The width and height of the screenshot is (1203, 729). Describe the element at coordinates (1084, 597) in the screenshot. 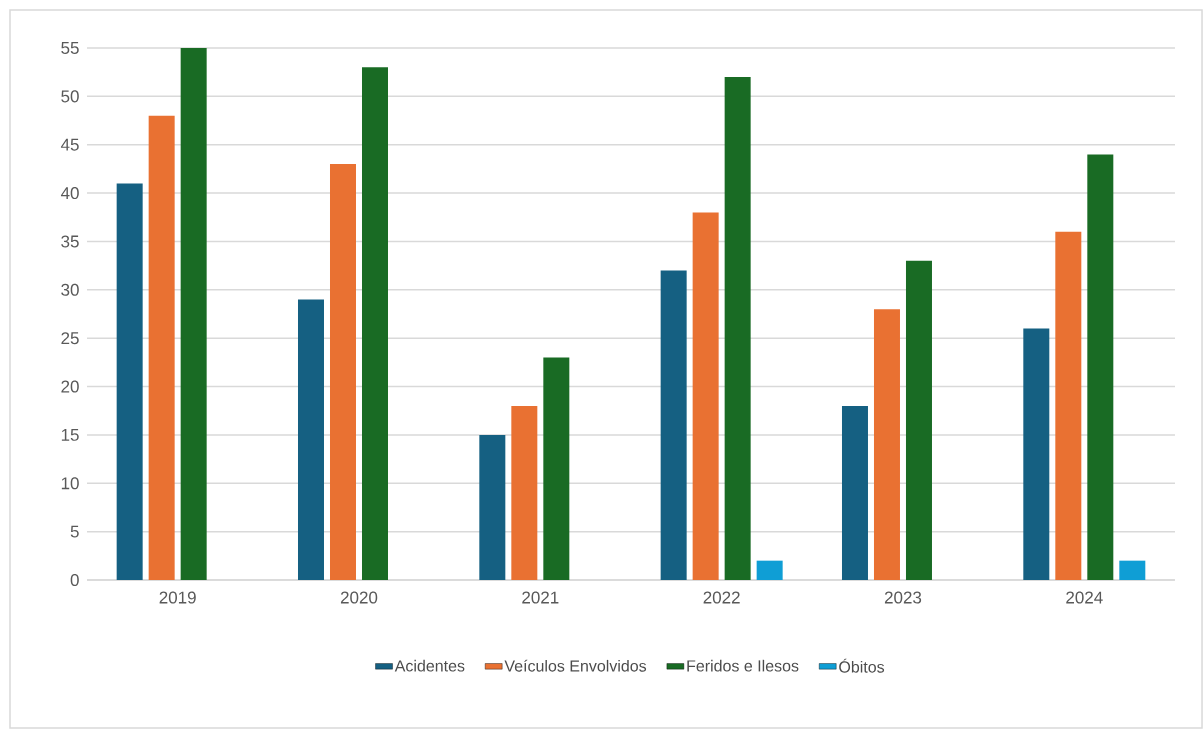

I see `x-tick-label: 2024` at that location.